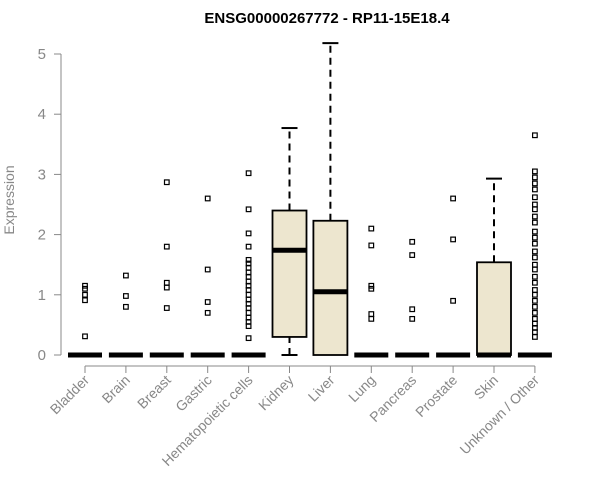  Describe the element at coordinates (327, 18) in the screenshot. I see `chart-title: ENSG00000267772 - RP11-15E18.4` at that location.